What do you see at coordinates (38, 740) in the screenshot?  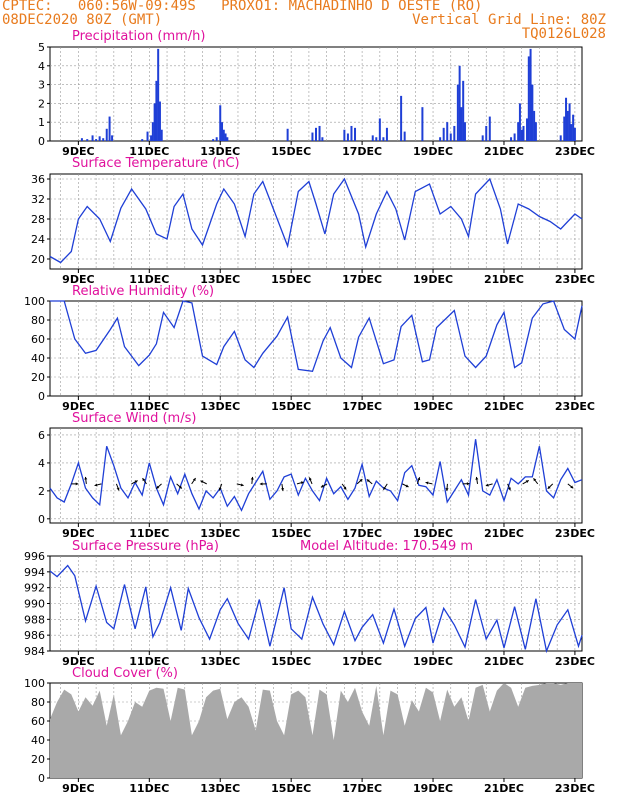 I see `cloud-ytick-label: 40` at bounding box center [38, 740].